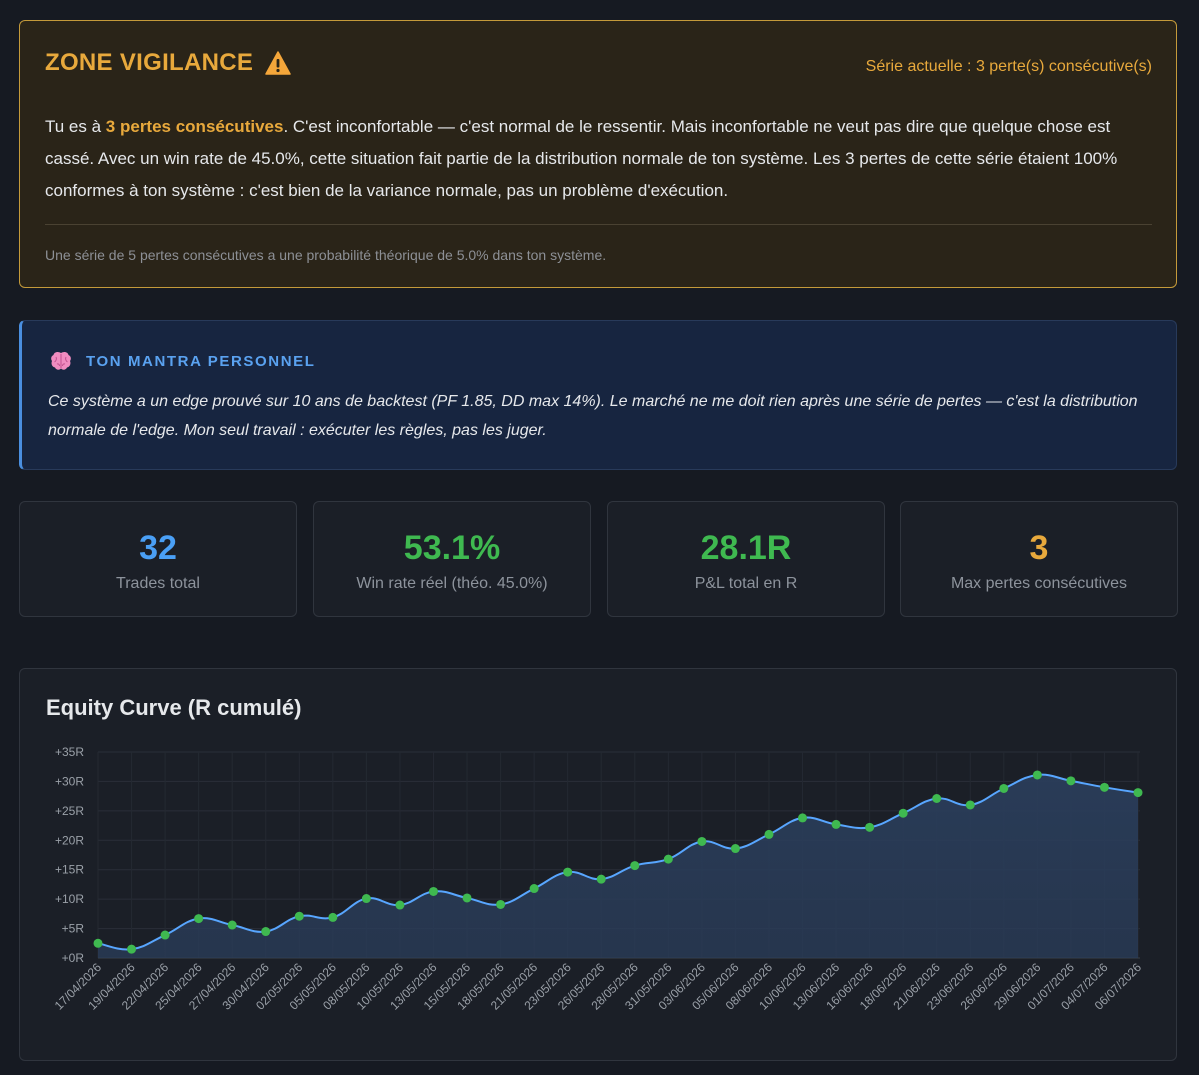  I want to click on equity-area, so click(618, 866).